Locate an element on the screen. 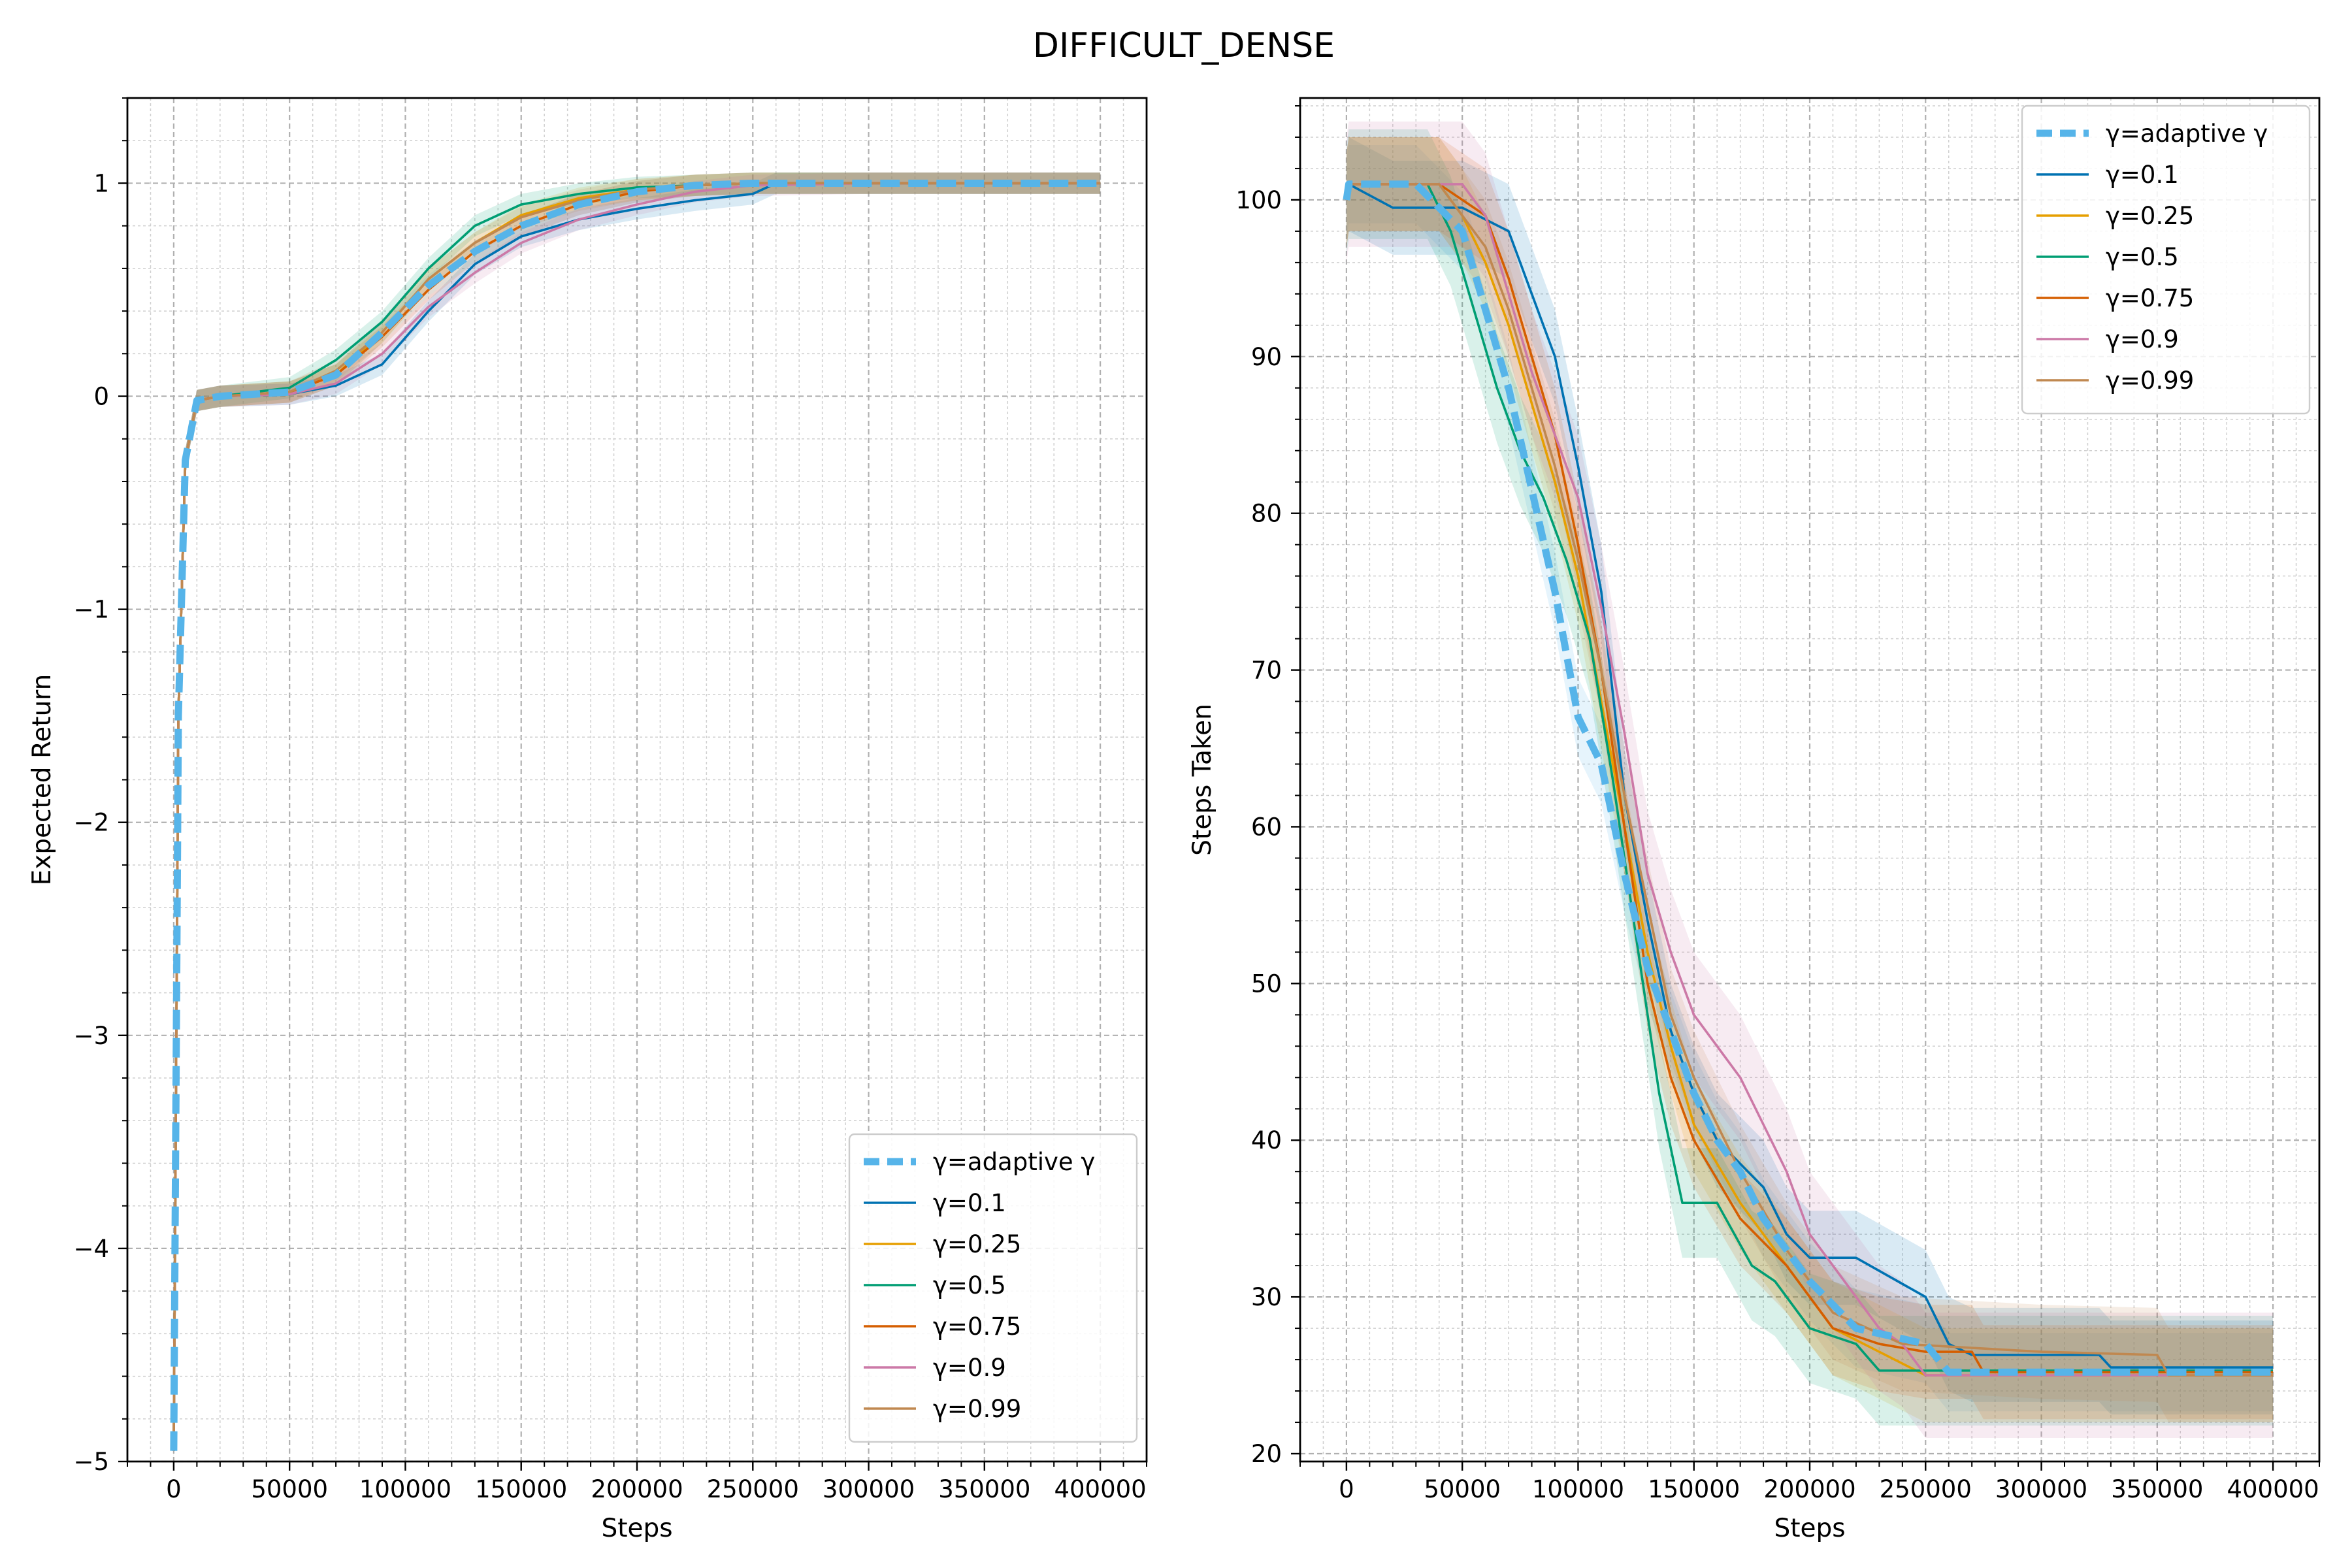  y-tick-label: 70 is located at coordinates (1266, 671).